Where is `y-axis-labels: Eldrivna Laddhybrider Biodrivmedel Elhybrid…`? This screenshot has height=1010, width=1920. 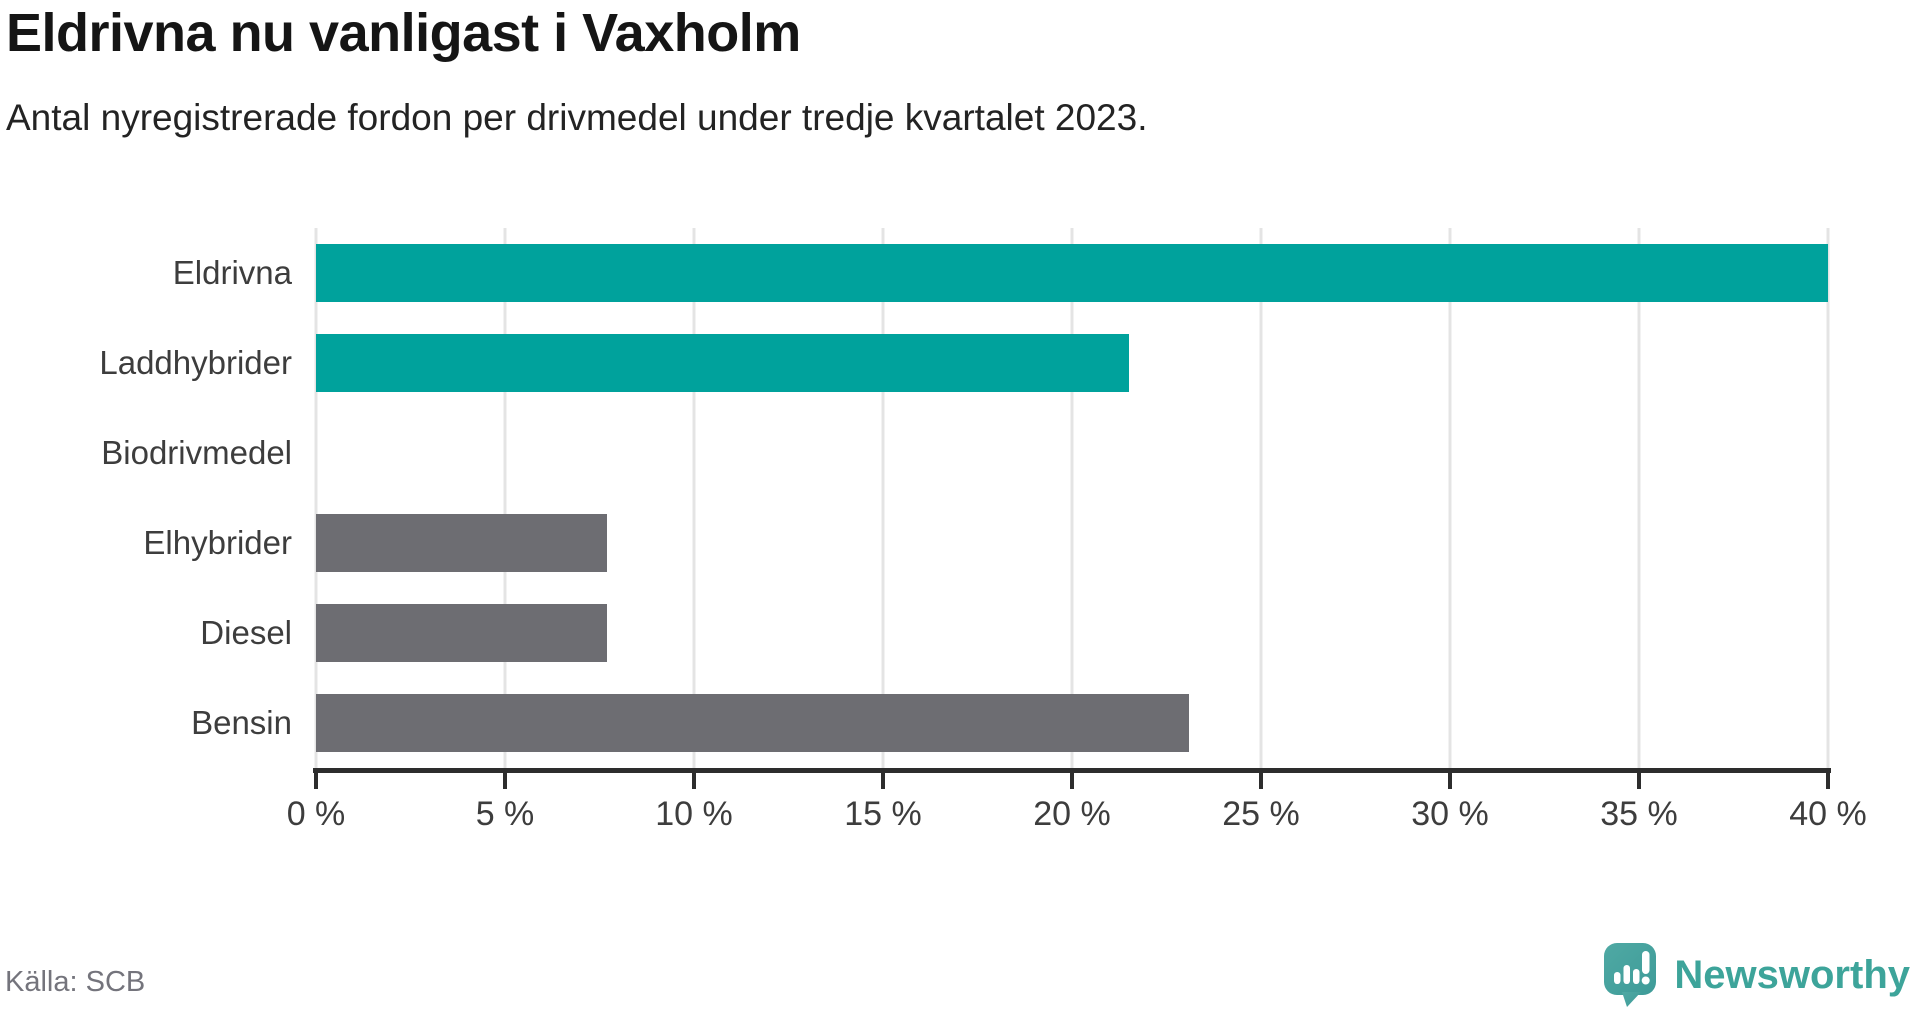
y-axis-labels: Eldrivna Laddhybrider Biodrivmedel Elhybrid… is located at coordinates (146, 498).